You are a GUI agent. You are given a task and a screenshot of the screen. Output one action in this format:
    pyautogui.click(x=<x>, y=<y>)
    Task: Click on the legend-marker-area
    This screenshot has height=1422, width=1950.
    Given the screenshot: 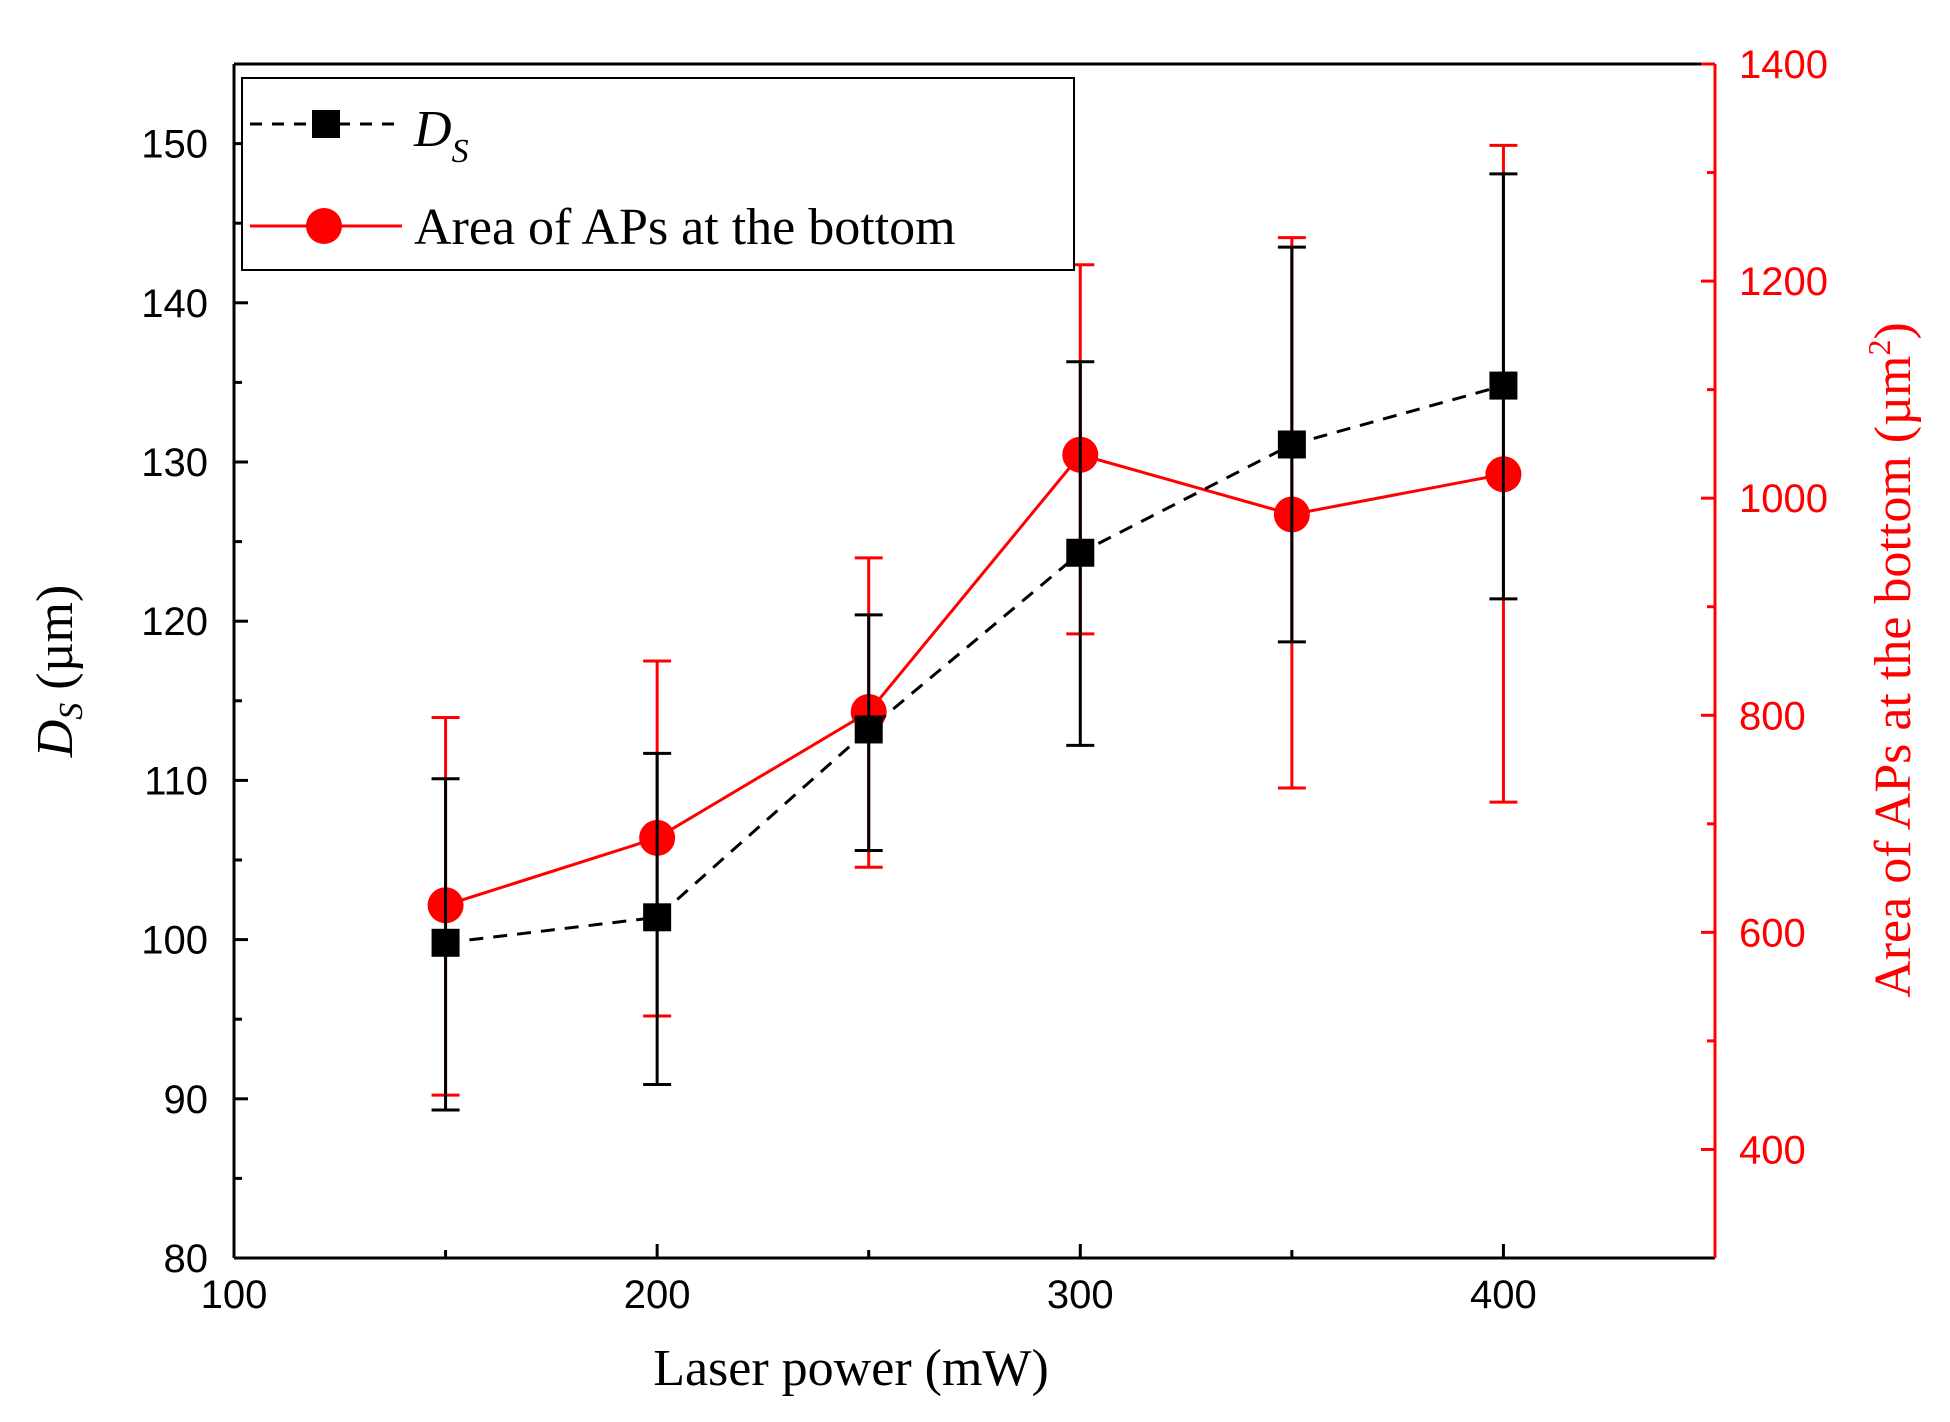 What is the action you would take?
    pyautogui.click(x=324, y=226)
    